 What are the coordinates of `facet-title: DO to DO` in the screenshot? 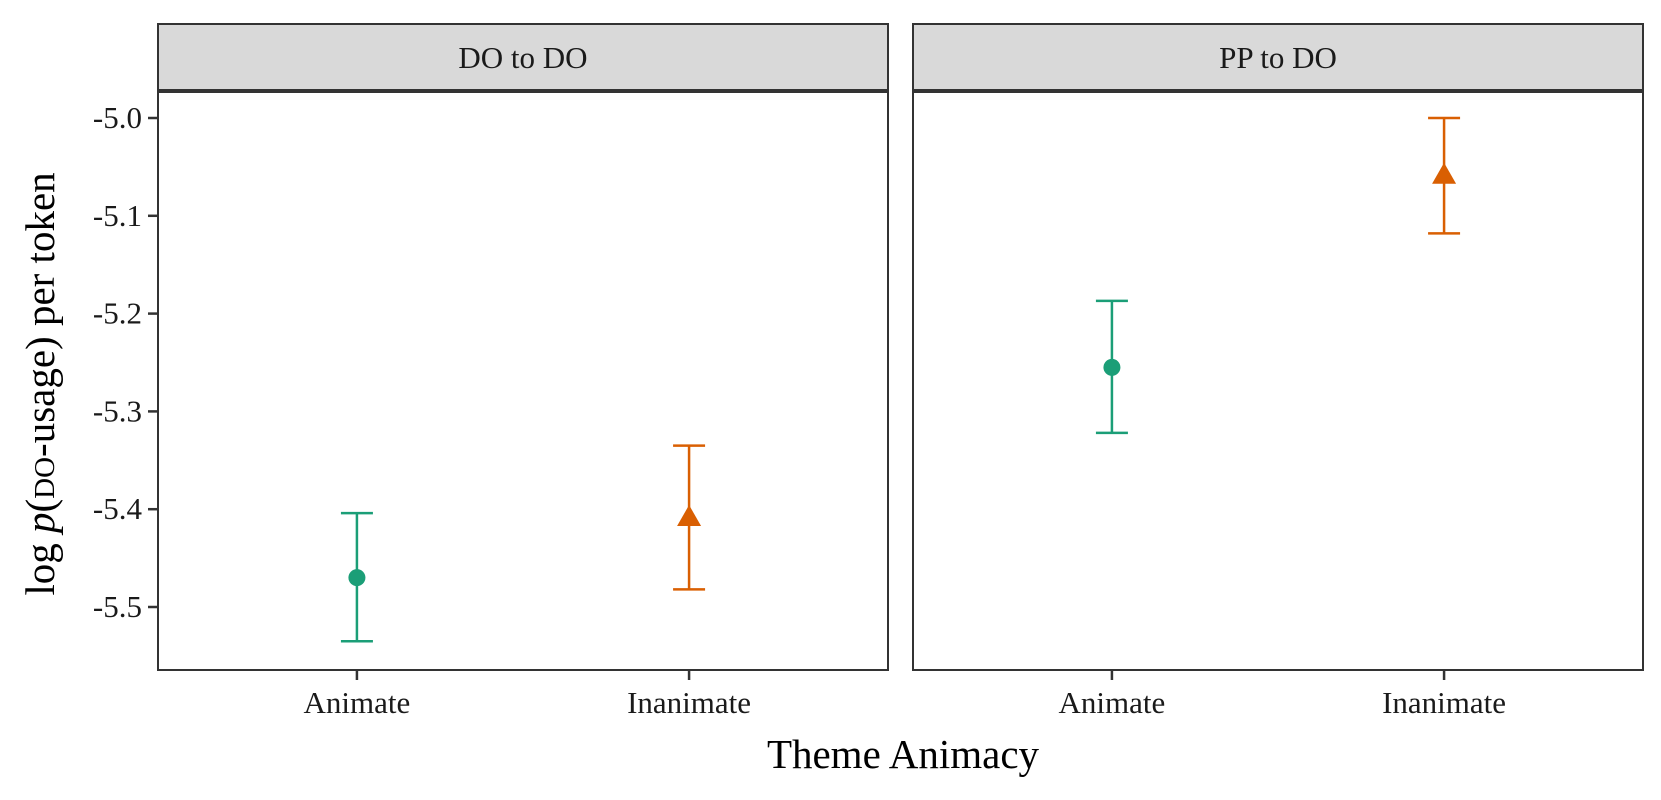 It's located at (522, 57).